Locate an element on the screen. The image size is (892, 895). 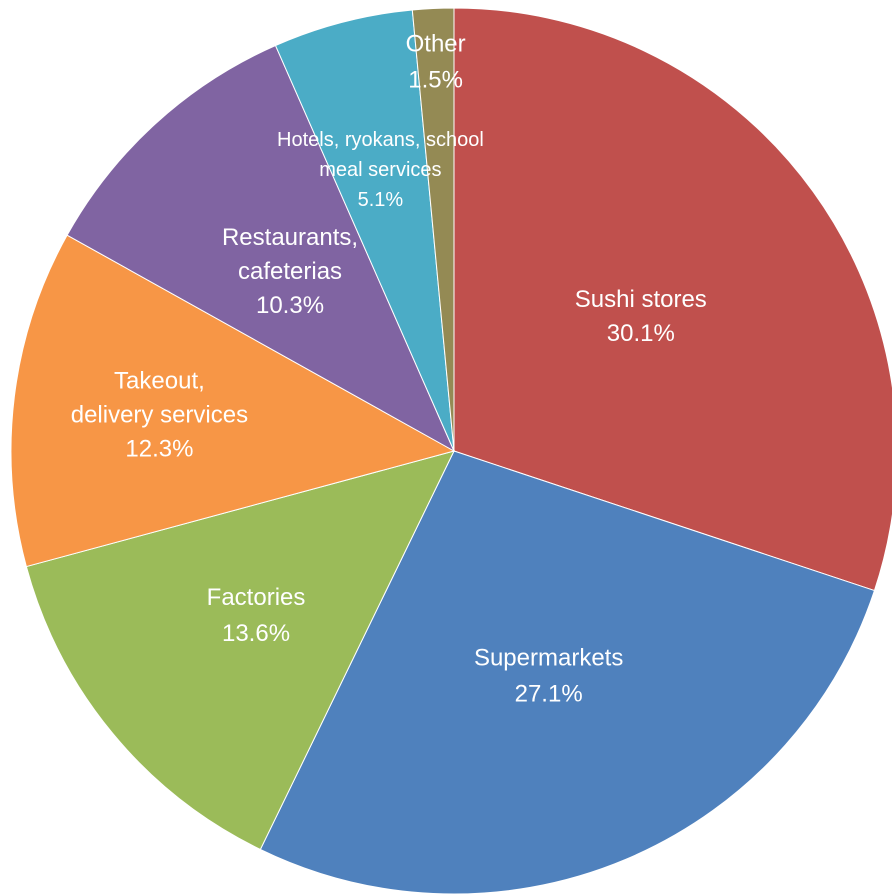
slice-name: Restaurants, is located at coordinates (290, 237).